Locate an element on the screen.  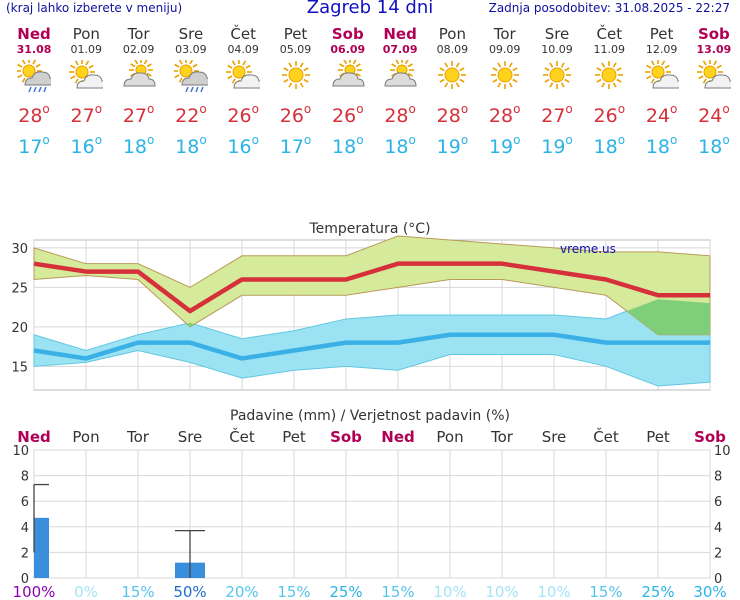
max-temp: 28o is located at coordinates (452, 114).